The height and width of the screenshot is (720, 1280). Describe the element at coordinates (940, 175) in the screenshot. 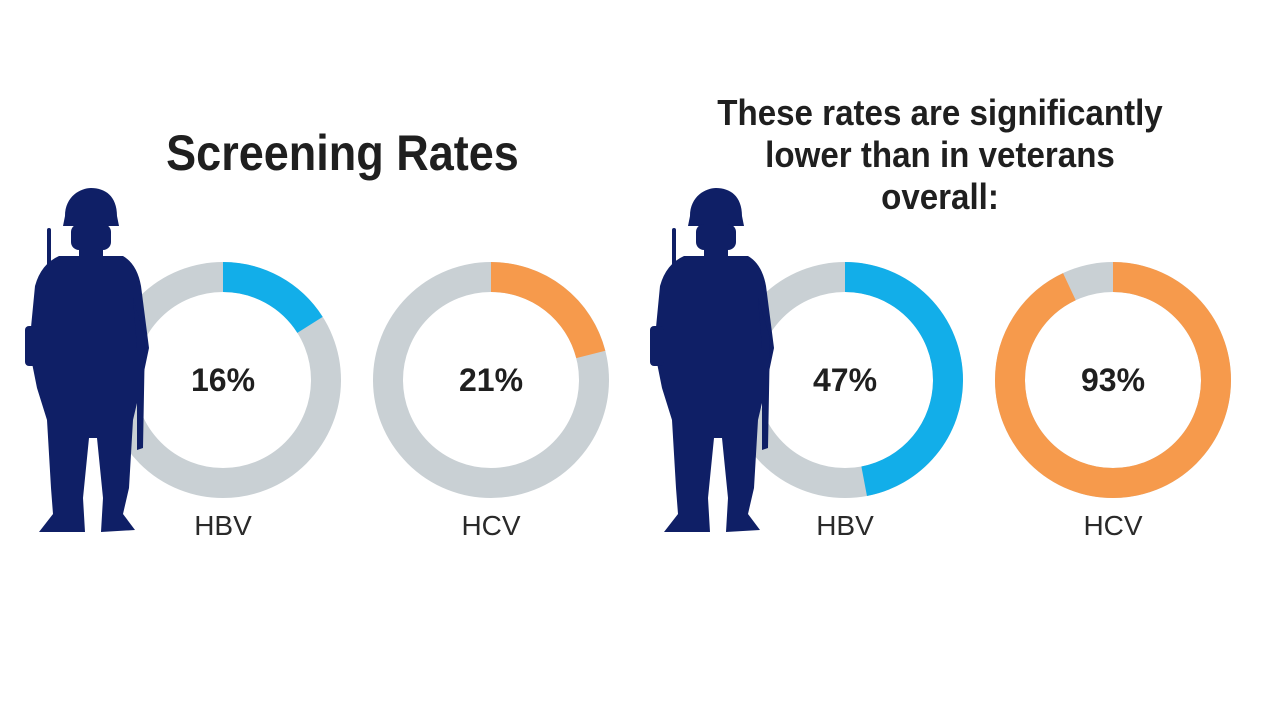

I see `veterans-comparison-title-line-2: lower than in veterans overall:` at that location.